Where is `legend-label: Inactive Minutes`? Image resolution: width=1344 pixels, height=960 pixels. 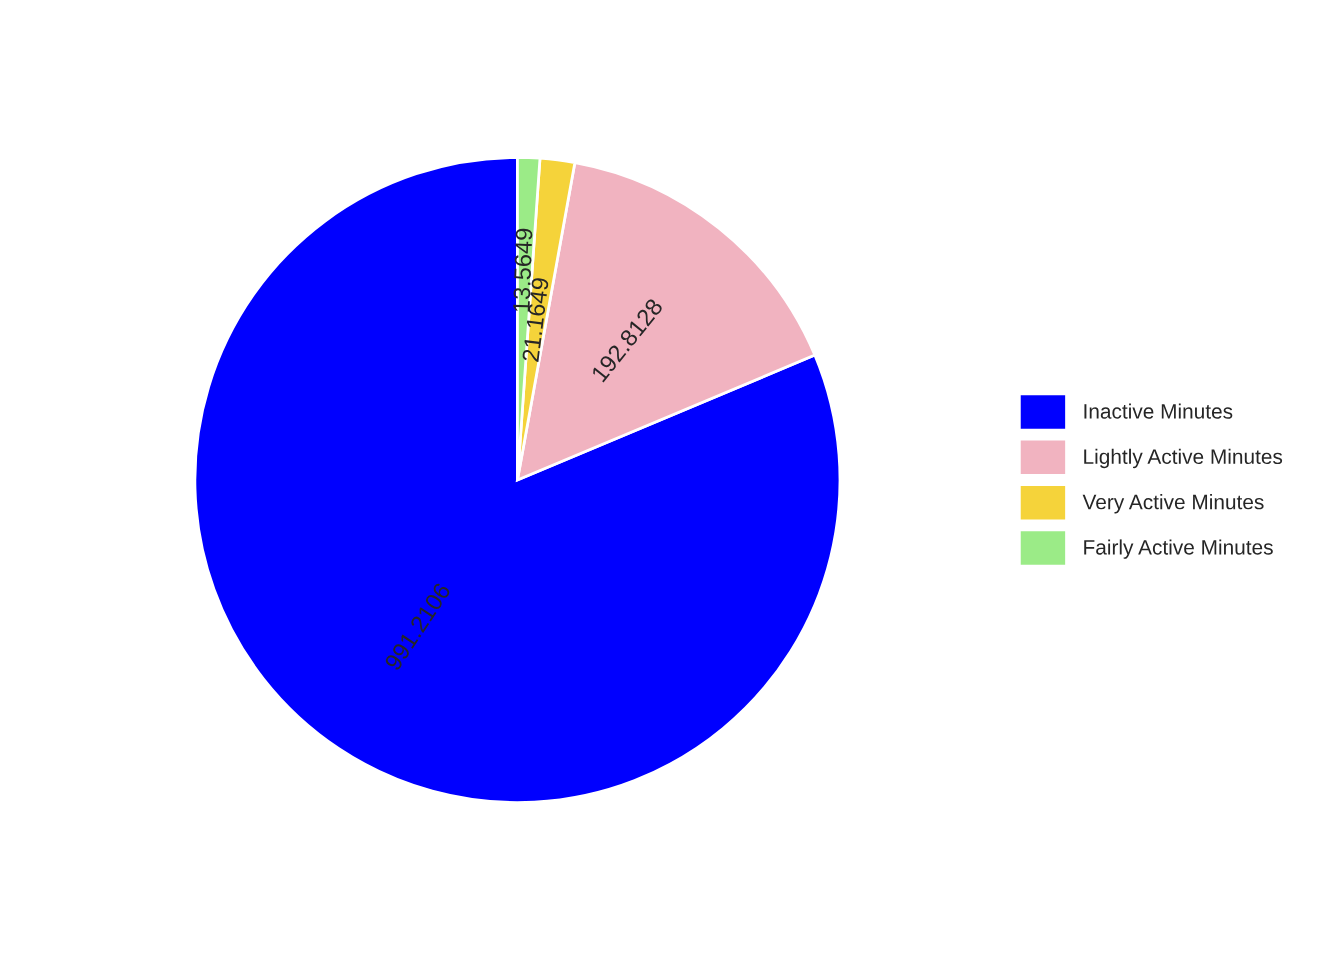 legend-label: Inactive Minutes is located at coordinates (1158, 411).